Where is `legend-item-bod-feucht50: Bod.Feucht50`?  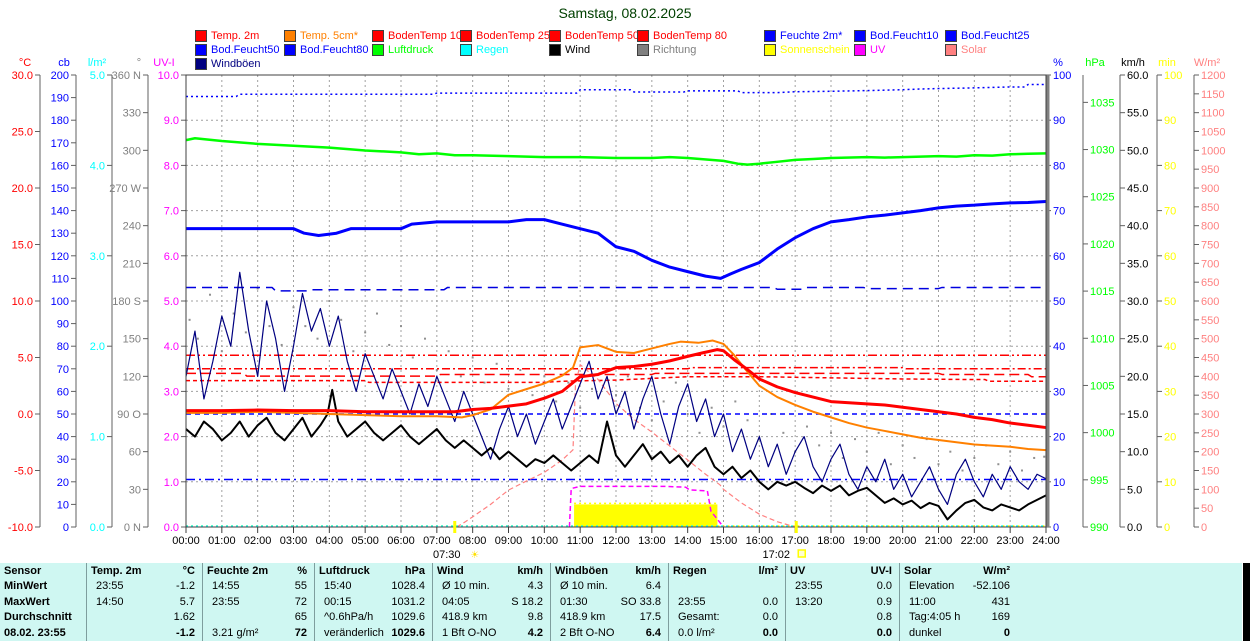
legend-item-bod-feucht50: Bod.Feucht50 is located at coordinates (239, 50).